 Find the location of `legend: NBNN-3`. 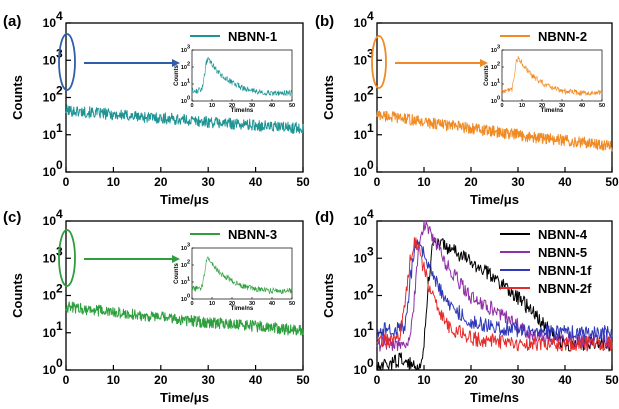

legend: NBNN-3 is located at coordinates (233, 234).